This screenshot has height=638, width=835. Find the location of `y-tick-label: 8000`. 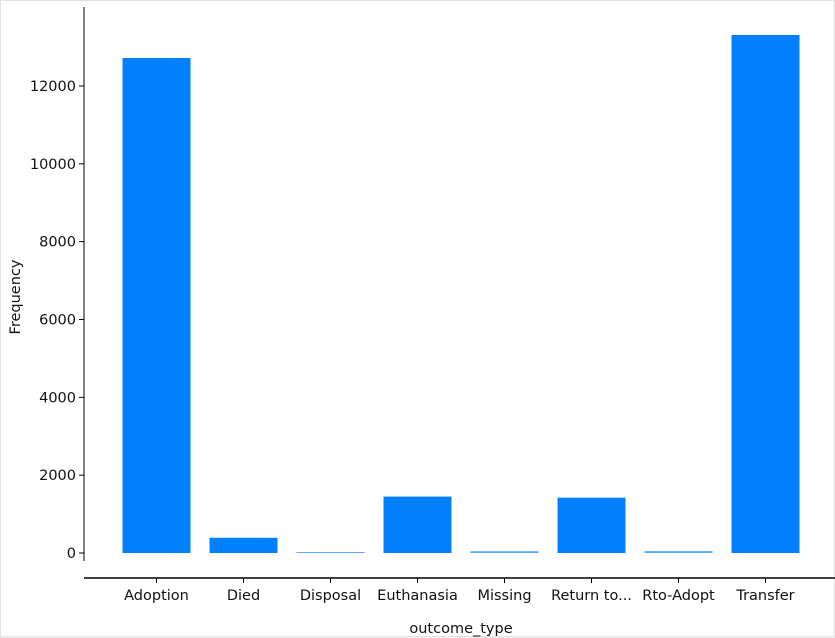

y-tick-label: 8000 is located at coordinates (57, 243).